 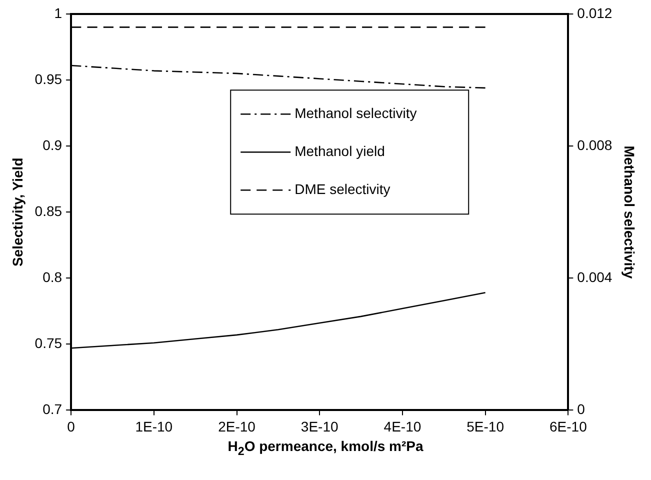 I want to click on y-tick-label: 0.9, so click(x=52, y=144).